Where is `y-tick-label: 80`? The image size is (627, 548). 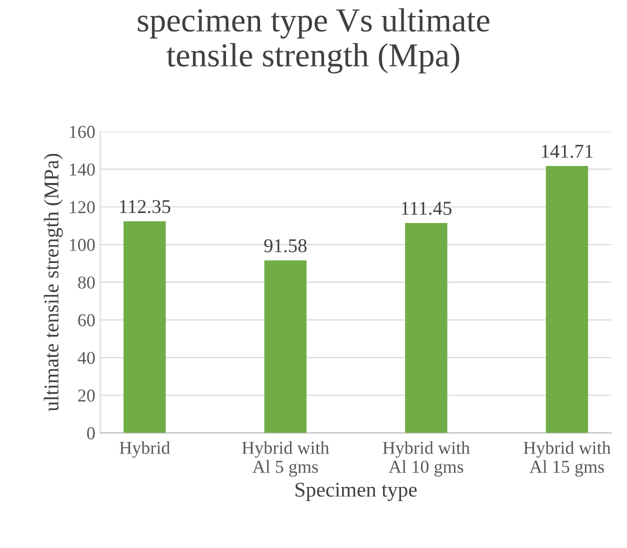 y-tick-label: 80 is located at coordinates (86, 282).